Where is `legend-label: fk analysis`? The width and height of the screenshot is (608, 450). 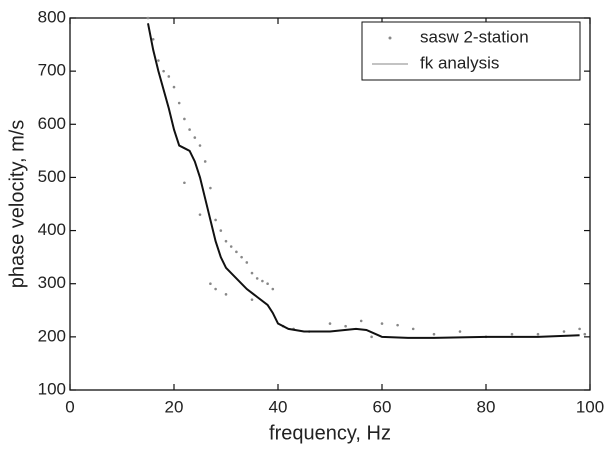
legend-label: fk analysis is located at coordinates (459, 62).